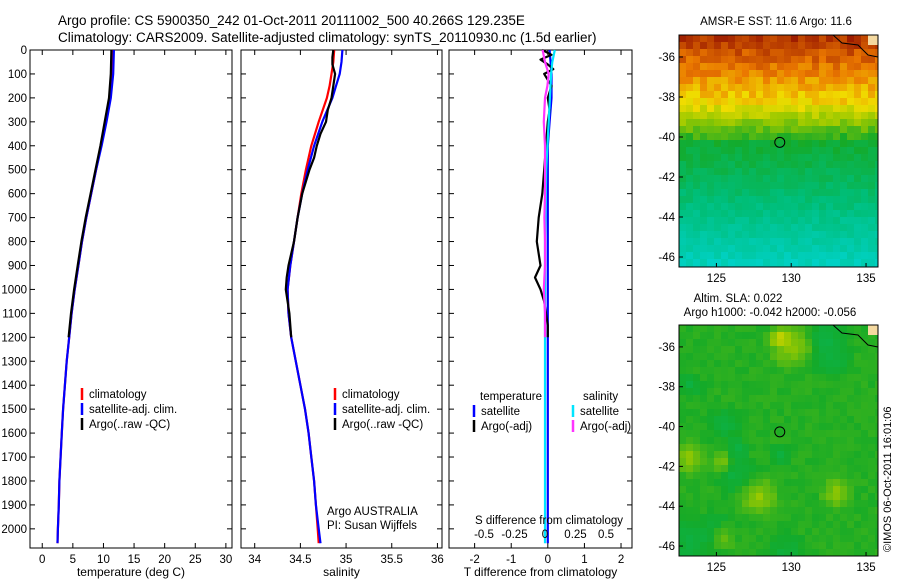  What do you see at coordinates (484, 535) in the screenshot?
I see `difference-top-xtick-label: -0.5` at bounding box center [484, 535].